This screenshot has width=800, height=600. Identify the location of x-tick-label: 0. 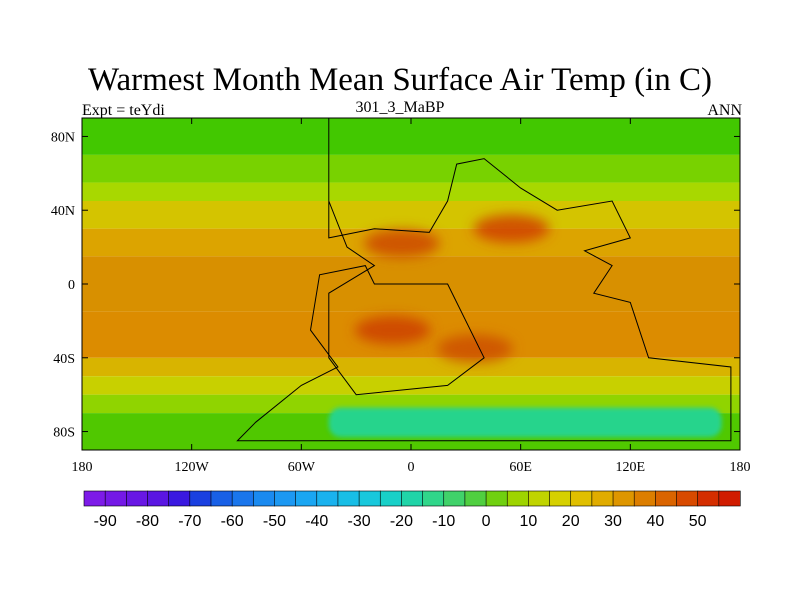
(411, 467).